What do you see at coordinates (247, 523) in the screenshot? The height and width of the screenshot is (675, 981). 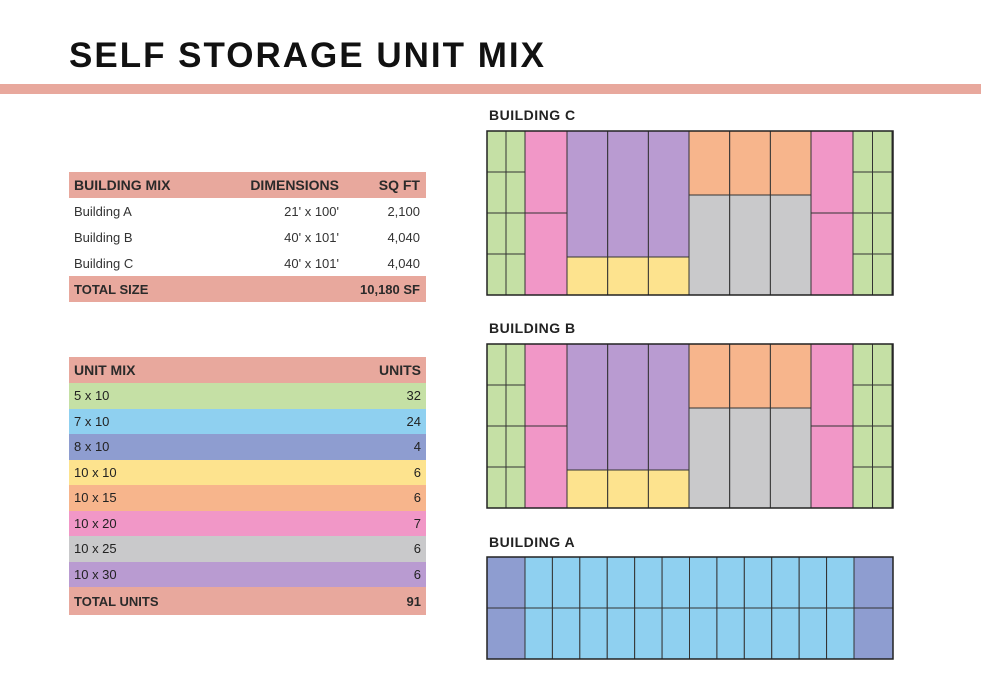 I see `unit-mix-row: 10 x 20 7` at bounding box center [247, 523].